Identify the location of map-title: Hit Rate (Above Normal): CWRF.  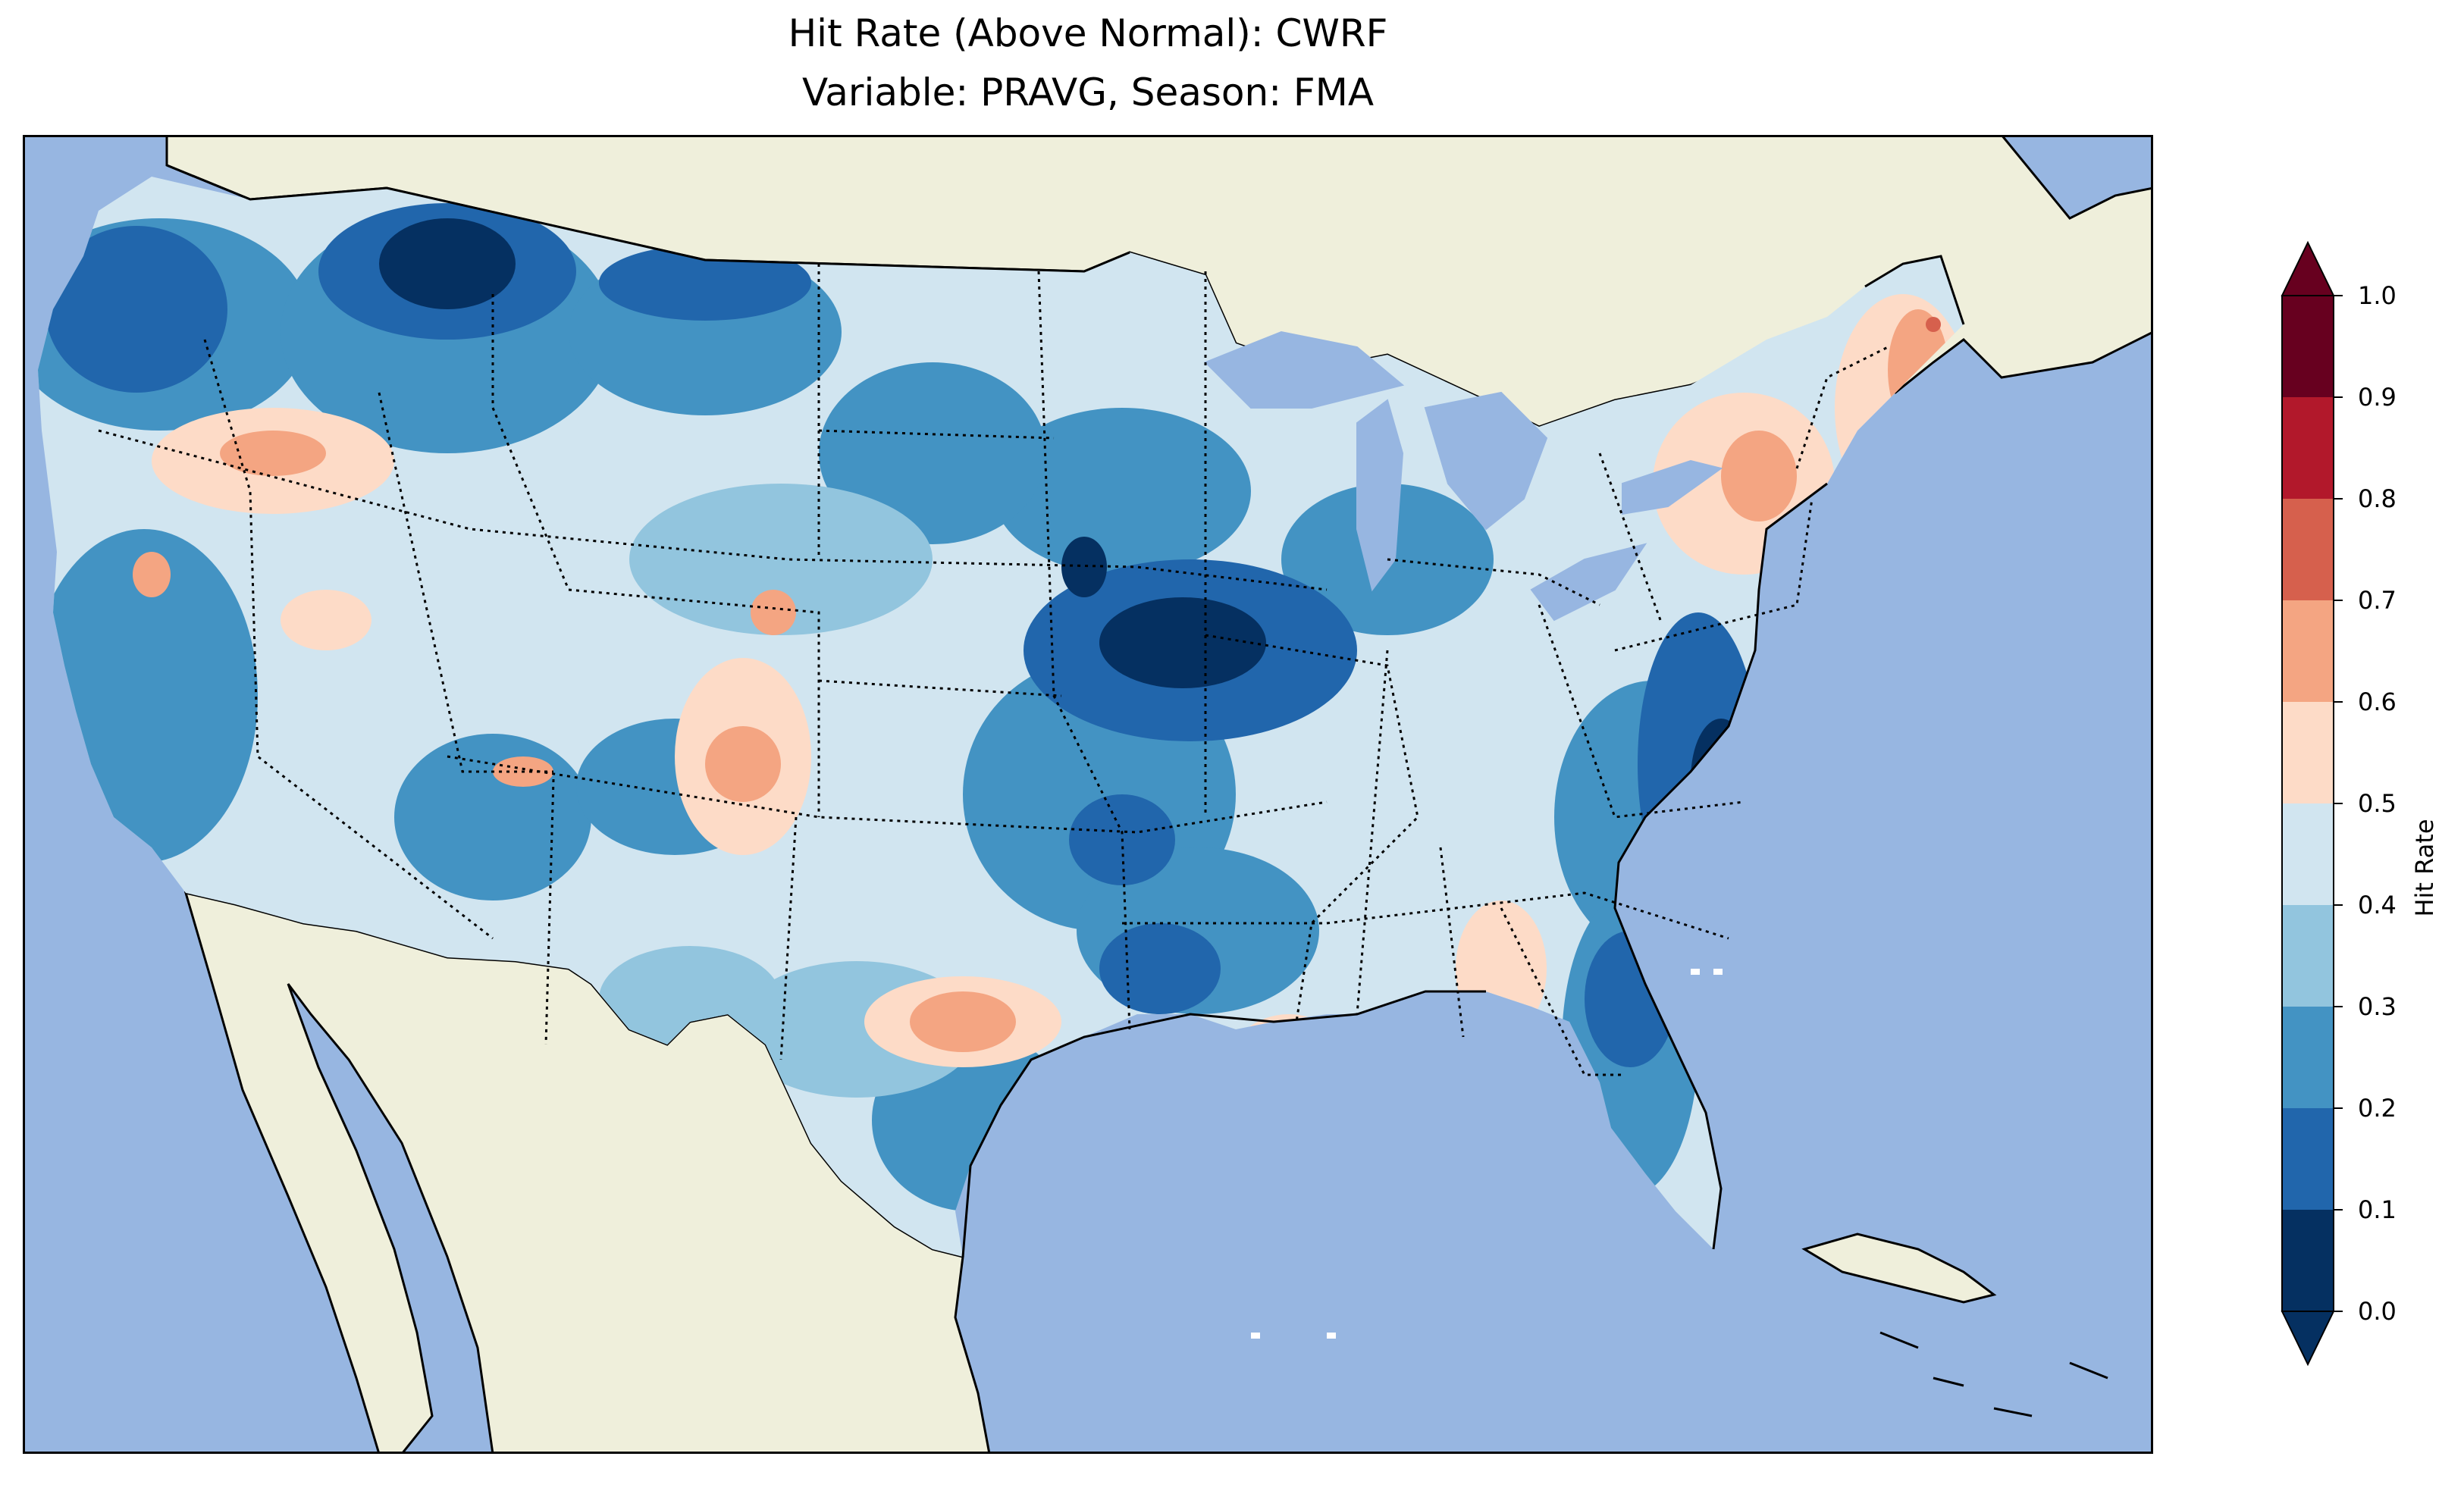
(1088, 33).